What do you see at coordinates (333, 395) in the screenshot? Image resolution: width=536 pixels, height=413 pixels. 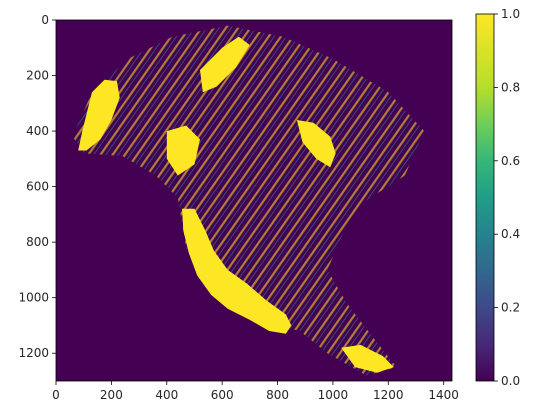 I see `x-tick-label: 1000` at bounding box center [333, 395].